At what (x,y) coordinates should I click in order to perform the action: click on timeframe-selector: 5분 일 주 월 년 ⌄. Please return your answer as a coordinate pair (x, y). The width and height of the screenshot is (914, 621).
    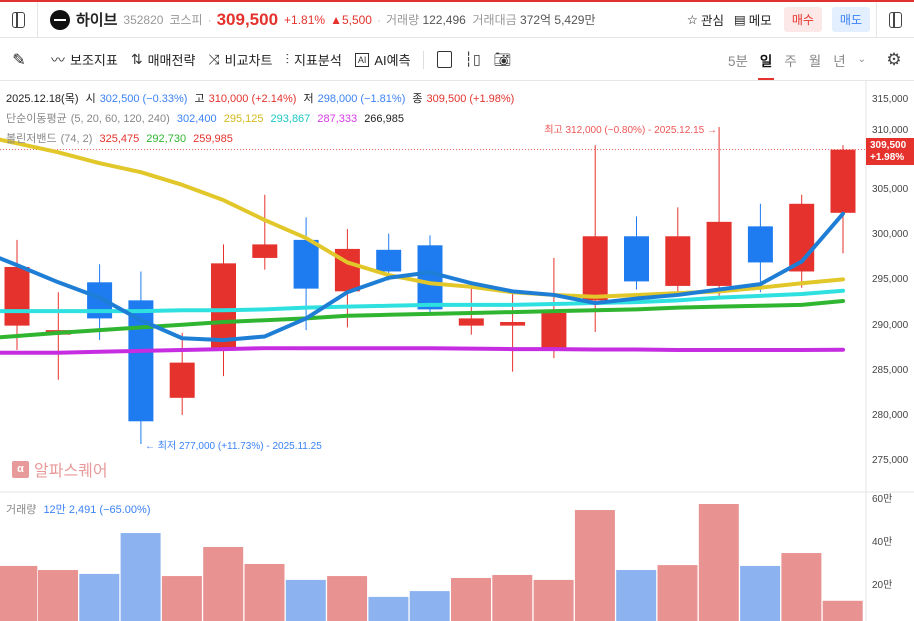
    Looking at the image, I should click on (797, 59).